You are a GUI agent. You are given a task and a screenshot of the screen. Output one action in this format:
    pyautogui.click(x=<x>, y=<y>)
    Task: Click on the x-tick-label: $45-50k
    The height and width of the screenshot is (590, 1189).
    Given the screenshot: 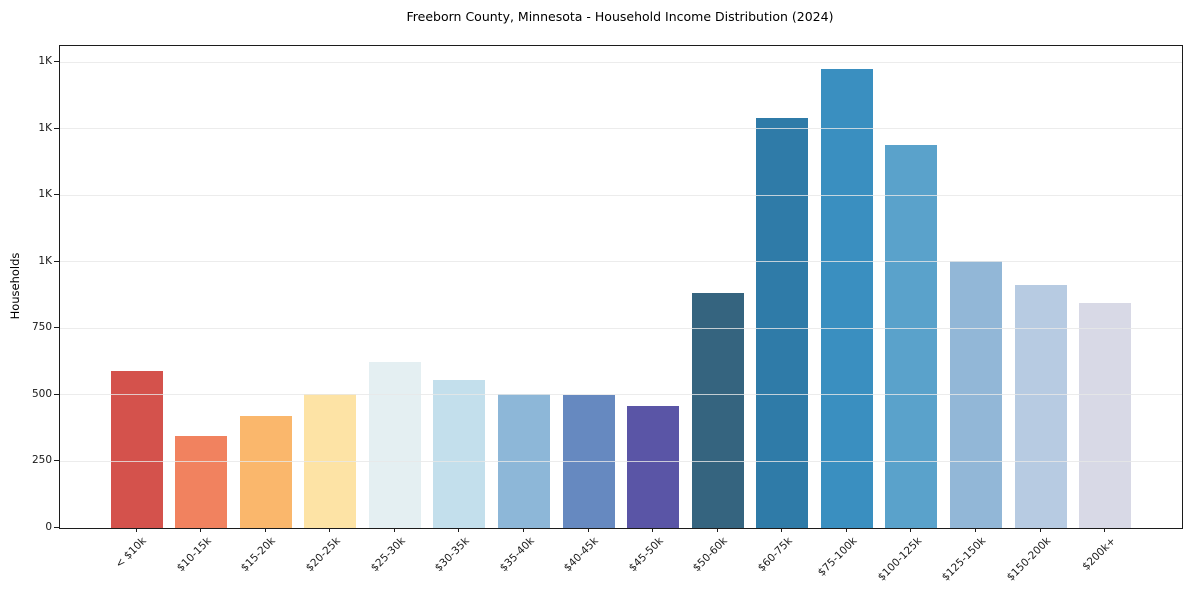 What is the action you would take?
    pyautogui.click(x=646, y=555)
    